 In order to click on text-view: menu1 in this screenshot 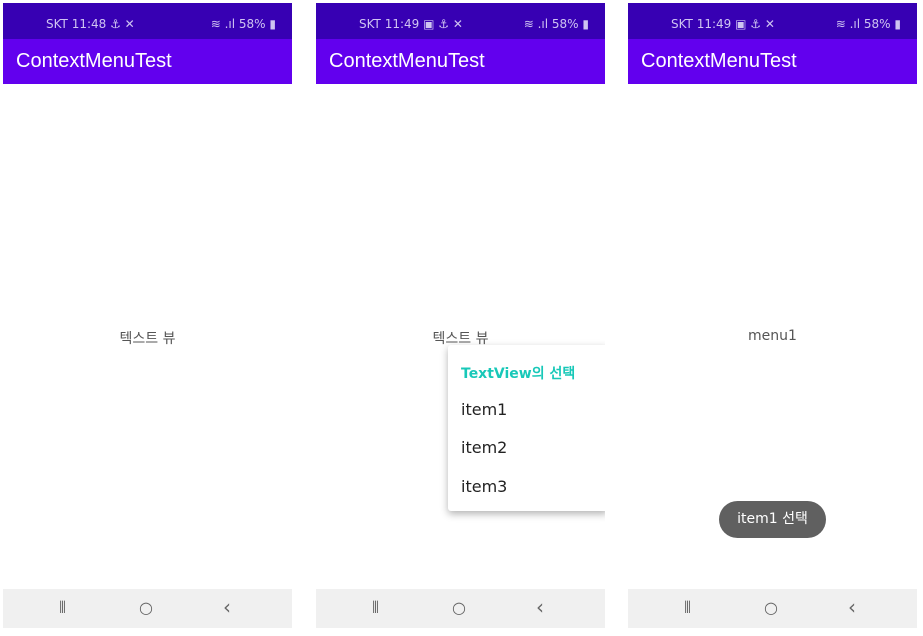, I will do `click(772, 336)`.